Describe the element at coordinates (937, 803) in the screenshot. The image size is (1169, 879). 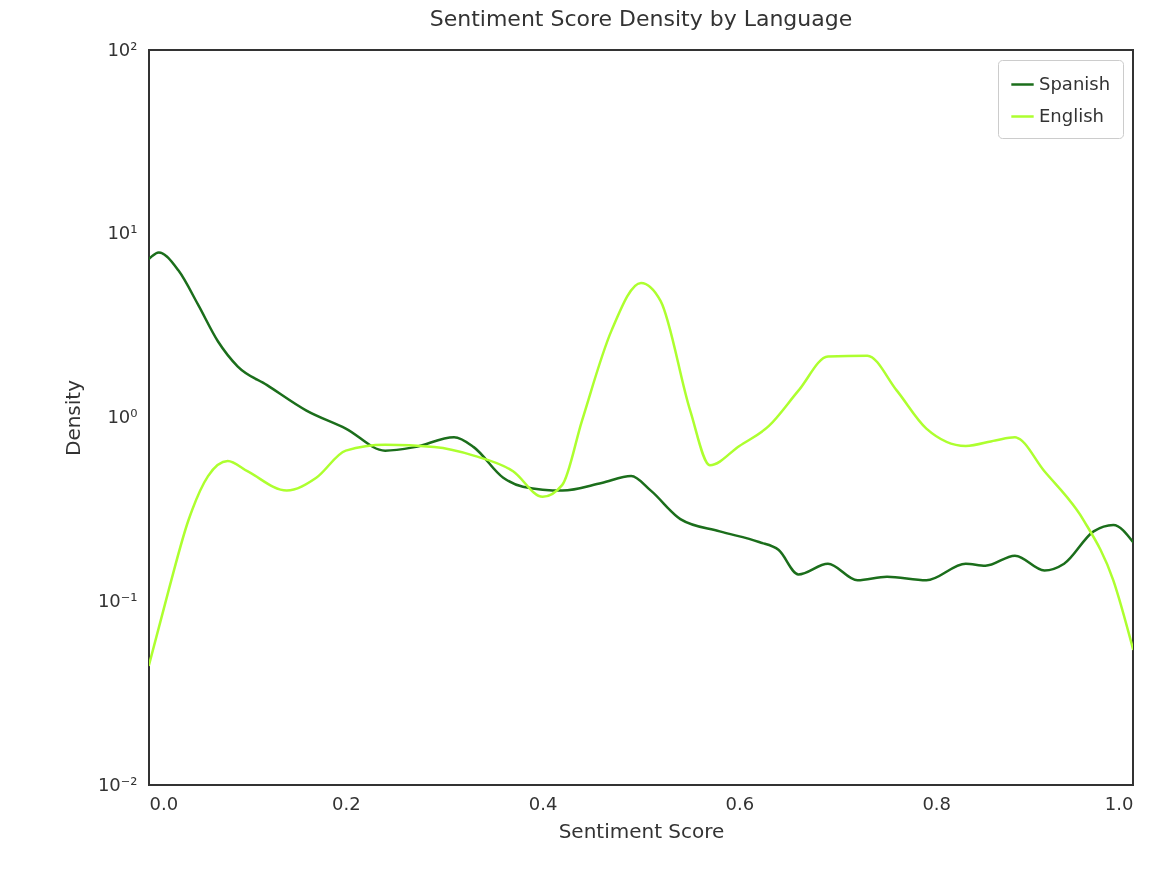
I see `x-tick-label: 0.8` at that location.